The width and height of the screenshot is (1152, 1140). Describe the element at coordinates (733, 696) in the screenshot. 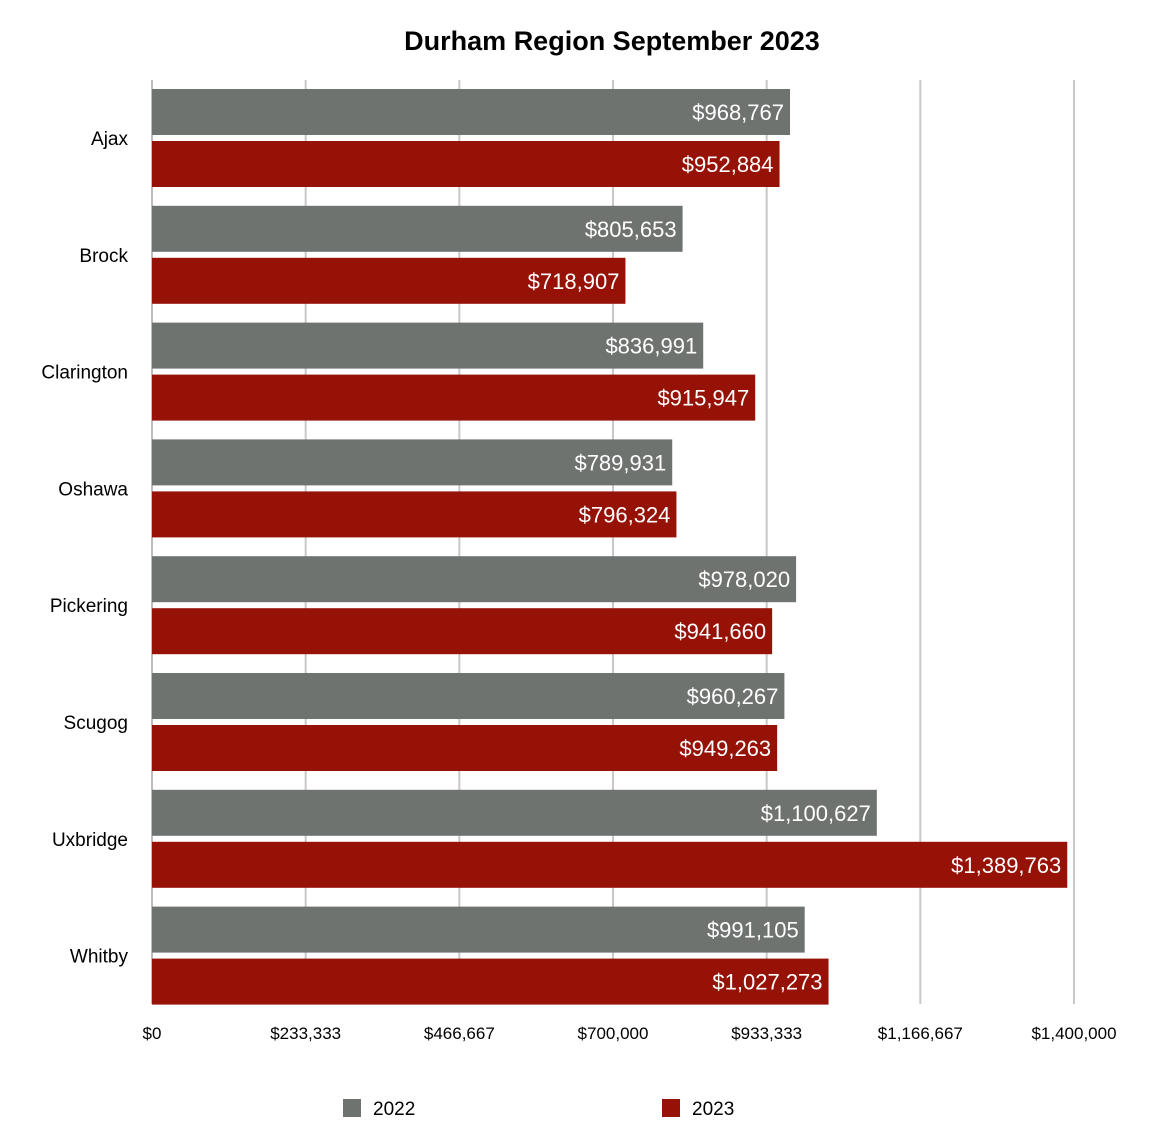

I see `data-label: $960,267` at that location.